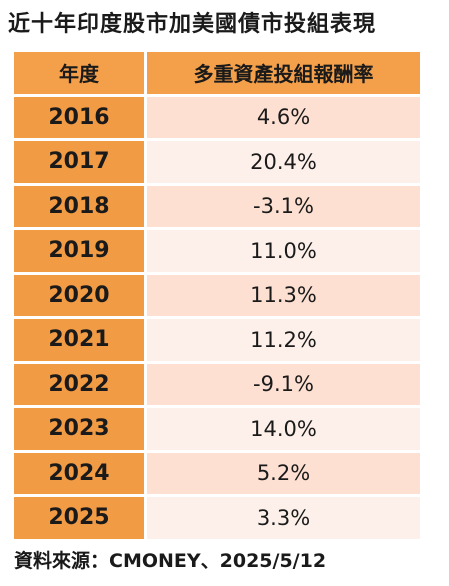 The height and width of the screenshot is (586, 449). I want to click on year-cell: 2017, so click(80, 162).